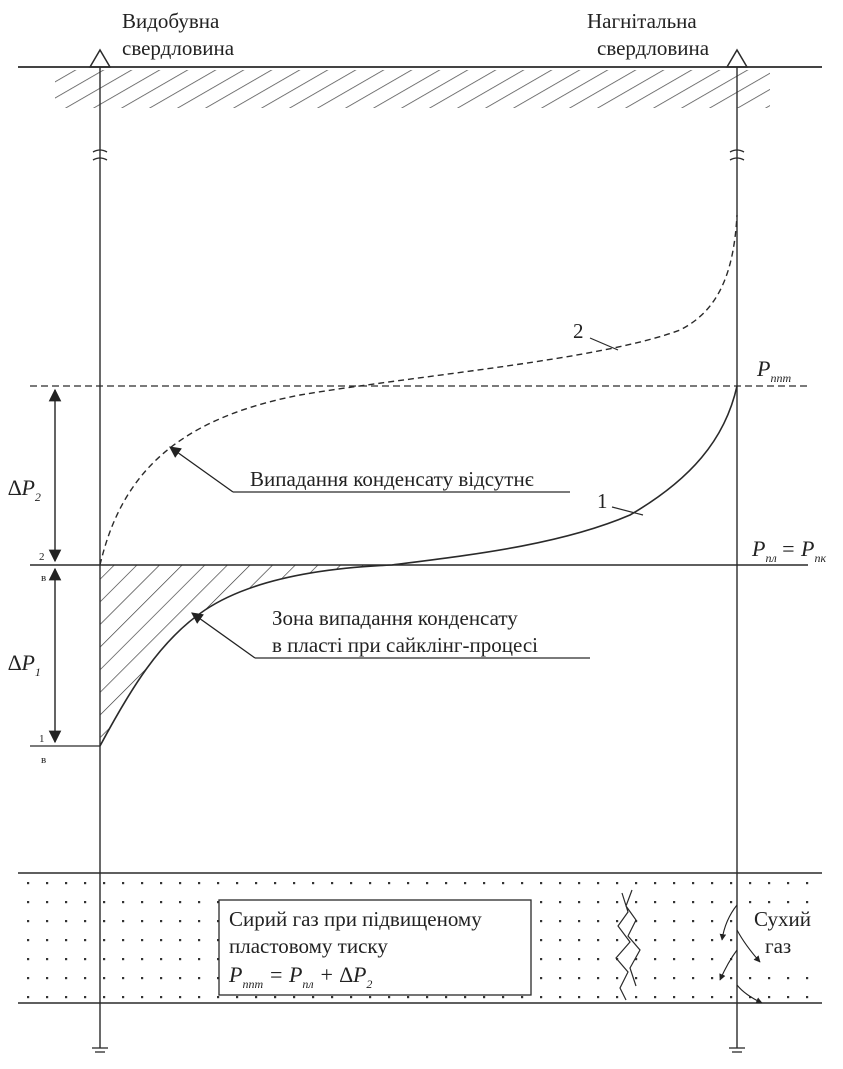 The height and width of the screenshot is (1069, 843). What do you see at coordinates (171, 21) in the screenshot?
I see `production-well-label-line1: Видобувна` at bounding box center [171, 21].